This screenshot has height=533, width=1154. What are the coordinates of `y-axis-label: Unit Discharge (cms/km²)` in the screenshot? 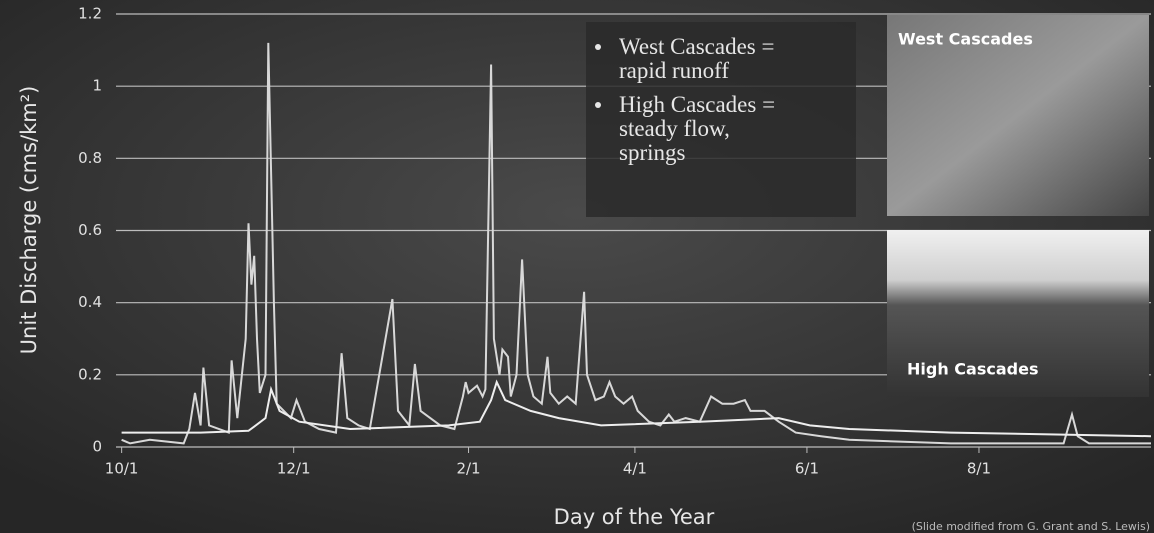 It's located at (29, 220).